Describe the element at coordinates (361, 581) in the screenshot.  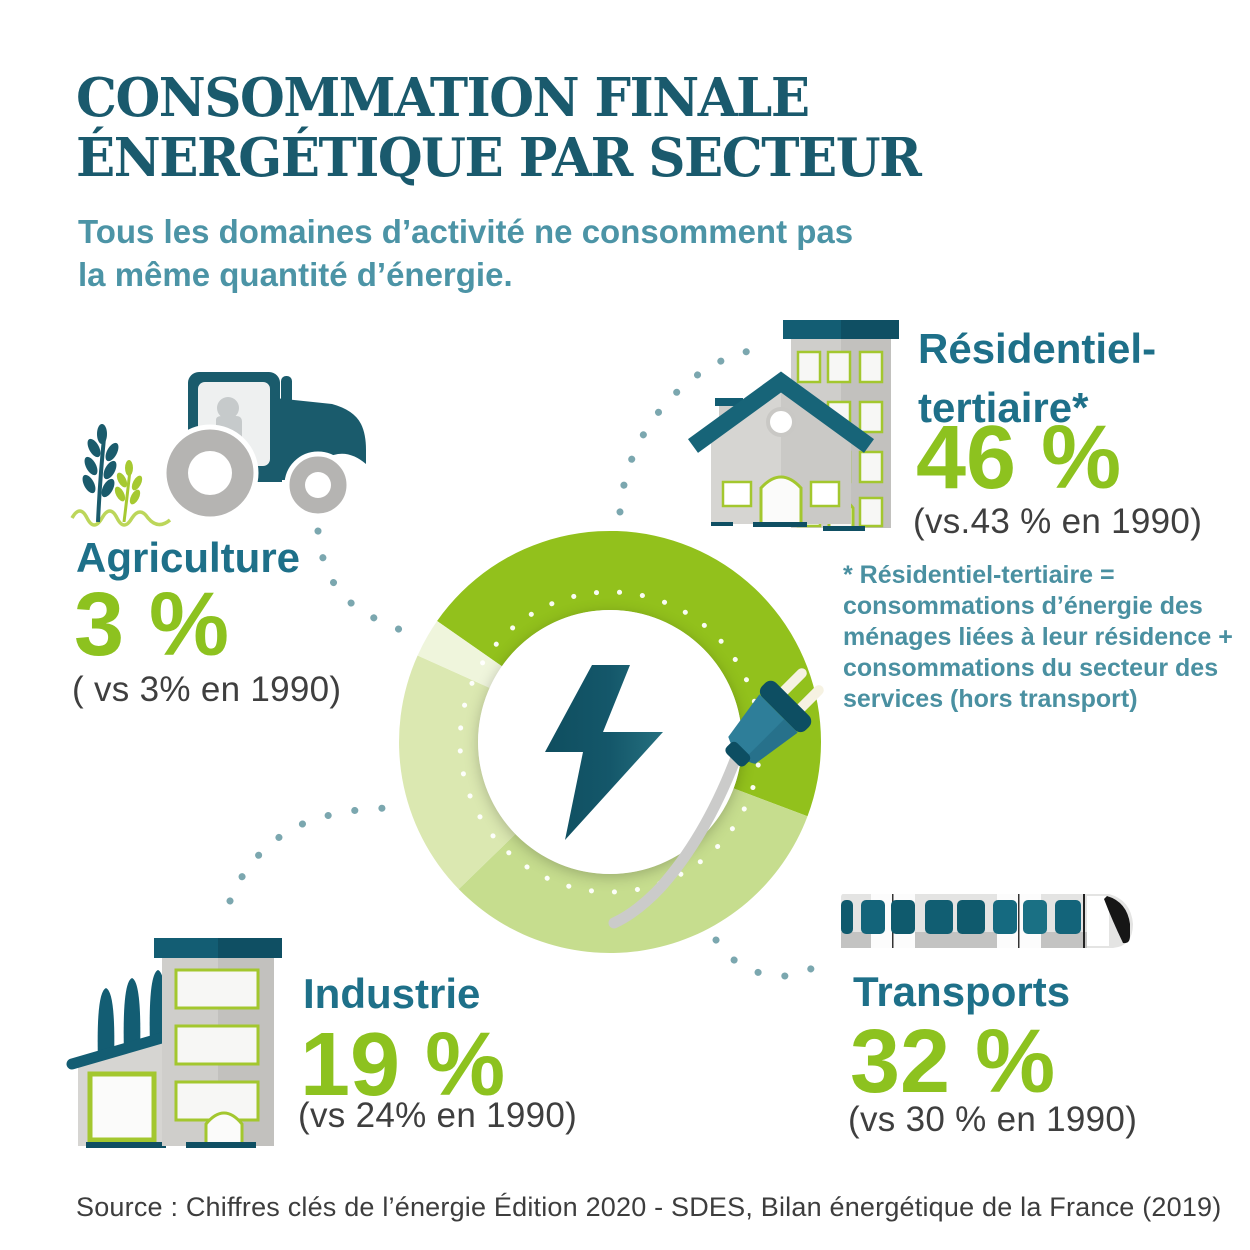
I see `connector-agriculture` at that location.